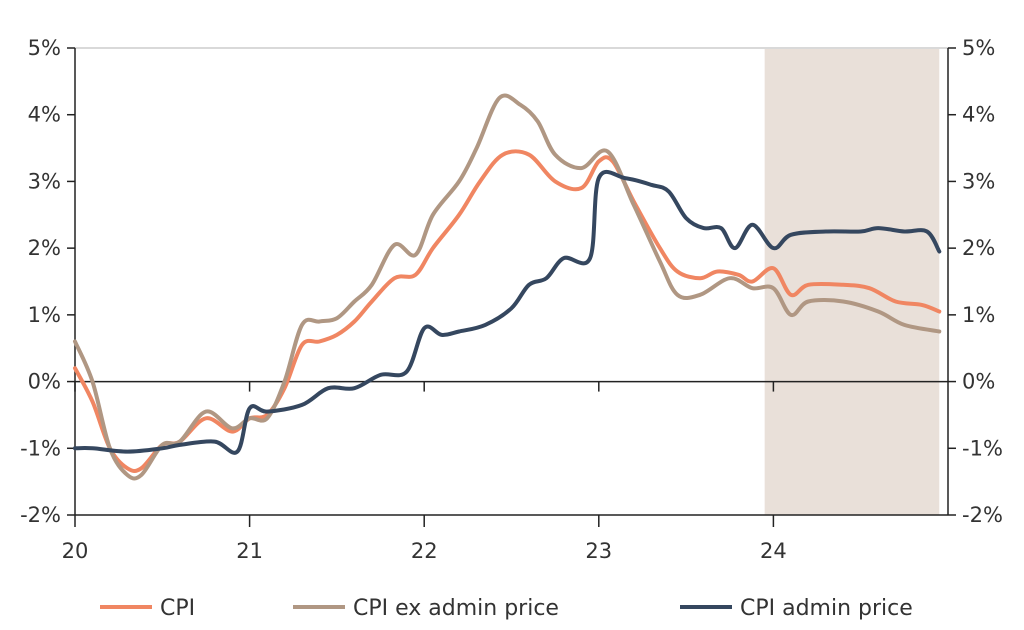 Image resolution: width=1024 pixels, height=630 pixels. Describe the element at coordinates (75, 551) in the screenshot. I see `x-tick-label: 20` at that location.